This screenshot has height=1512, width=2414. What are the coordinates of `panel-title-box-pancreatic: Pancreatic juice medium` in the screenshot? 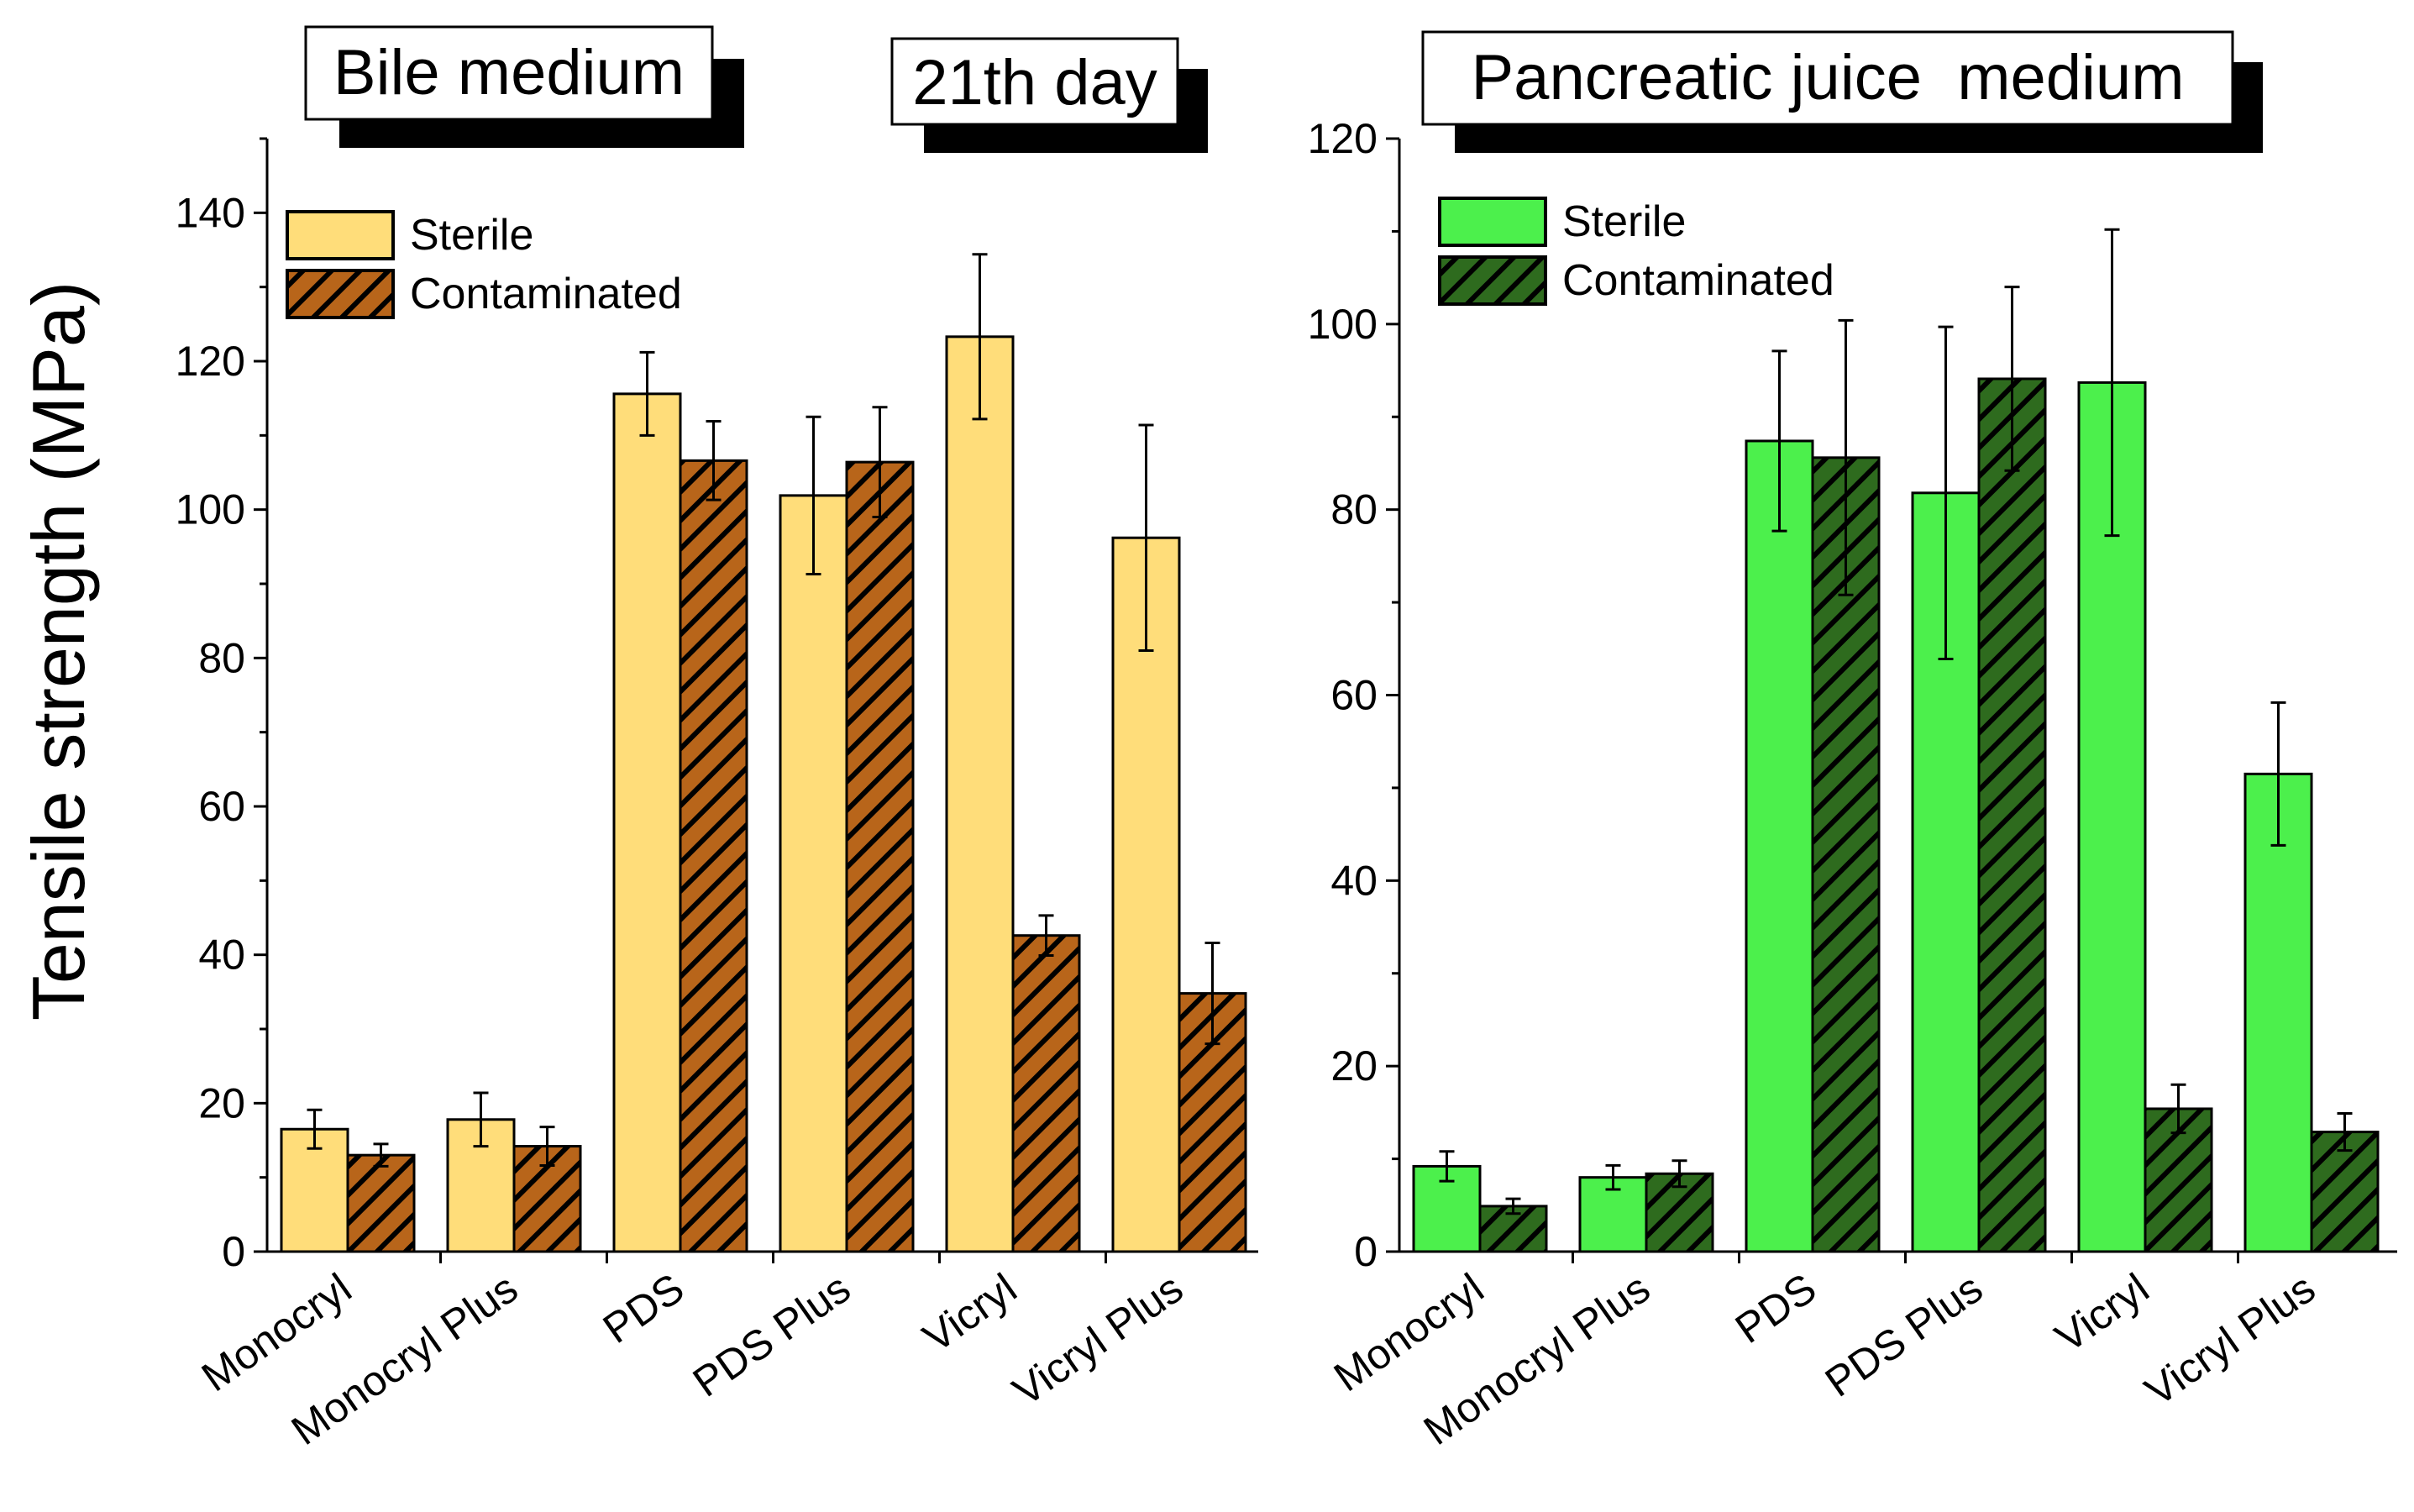 It's located at (1842, 91).